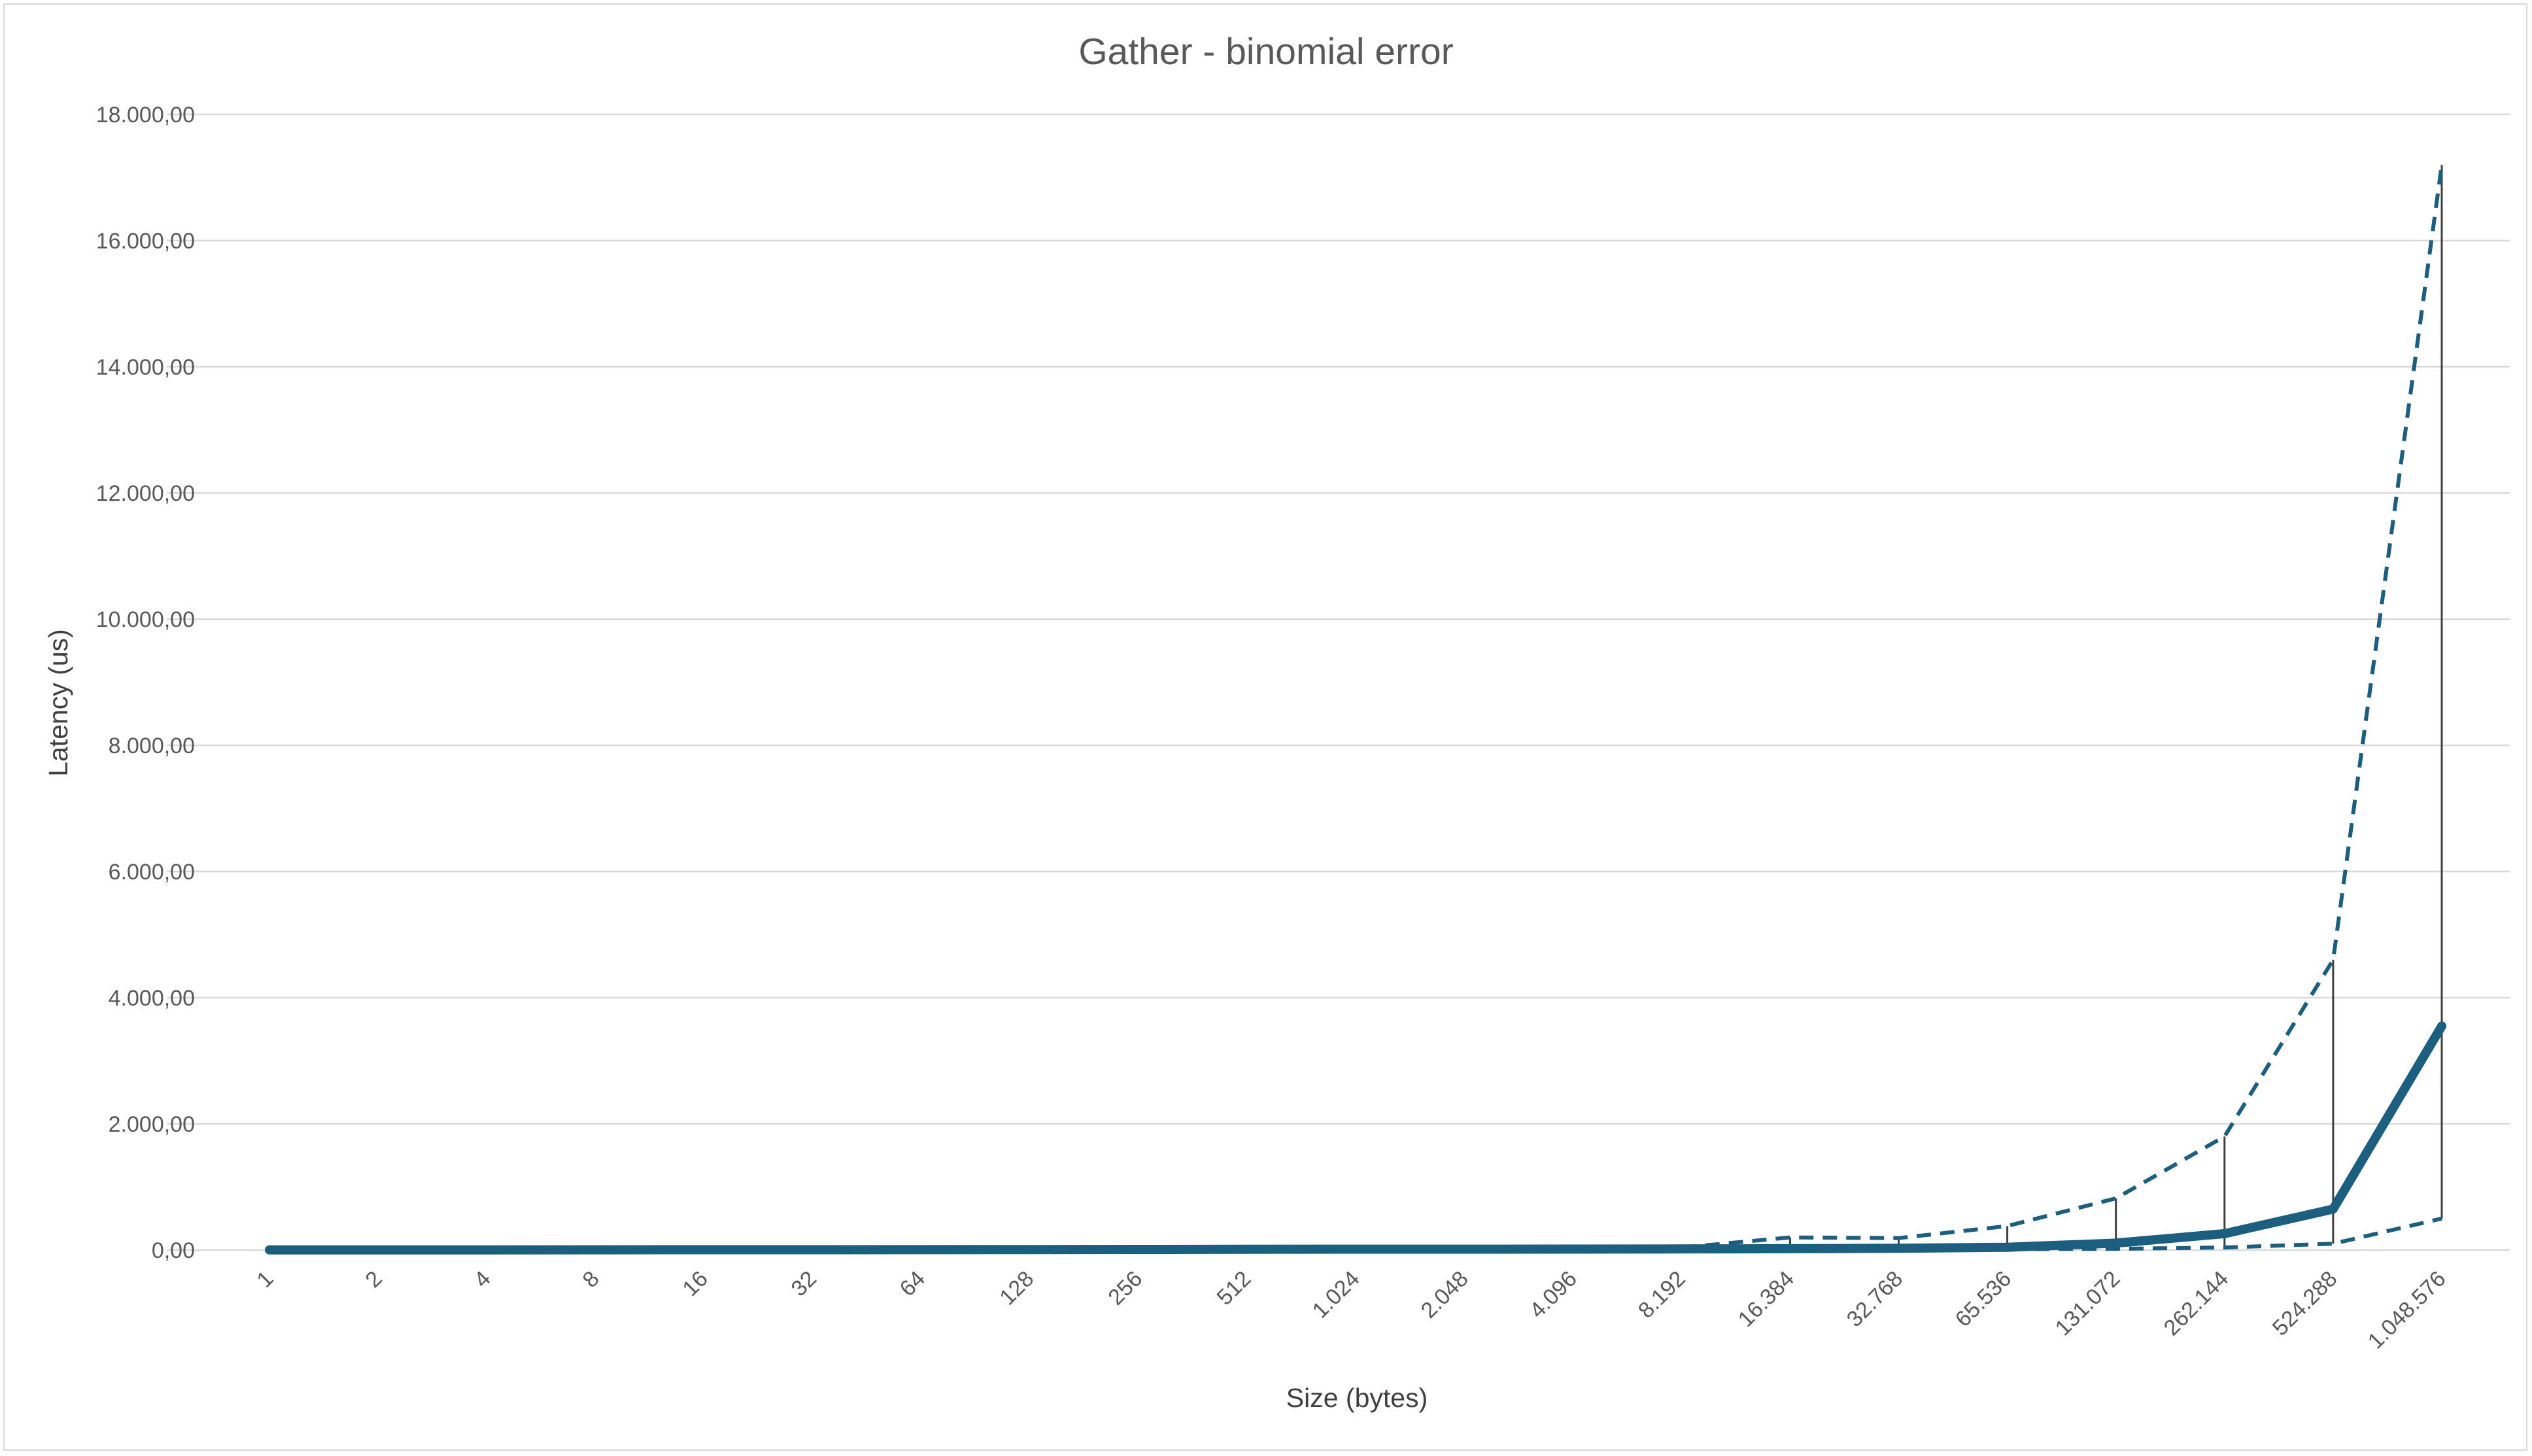  I want to click on x-tick-label: 16.384, so click(1767, 1299).